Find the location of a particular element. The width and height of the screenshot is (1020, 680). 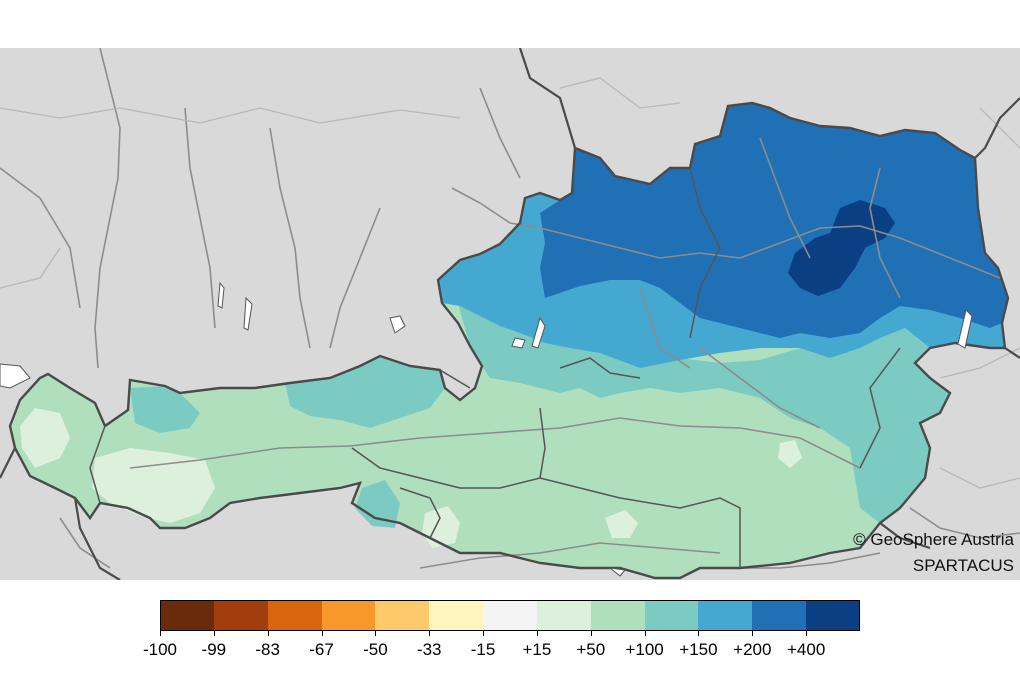

color-legend is located at coordinates (510, 618).